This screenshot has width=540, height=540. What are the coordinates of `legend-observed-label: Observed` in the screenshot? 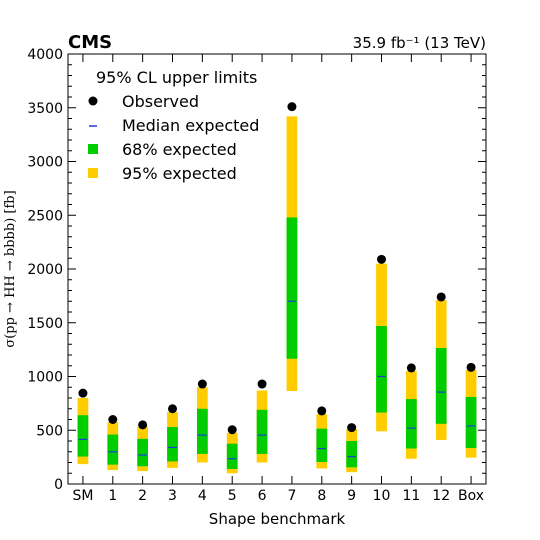 It's located at (160, 101).